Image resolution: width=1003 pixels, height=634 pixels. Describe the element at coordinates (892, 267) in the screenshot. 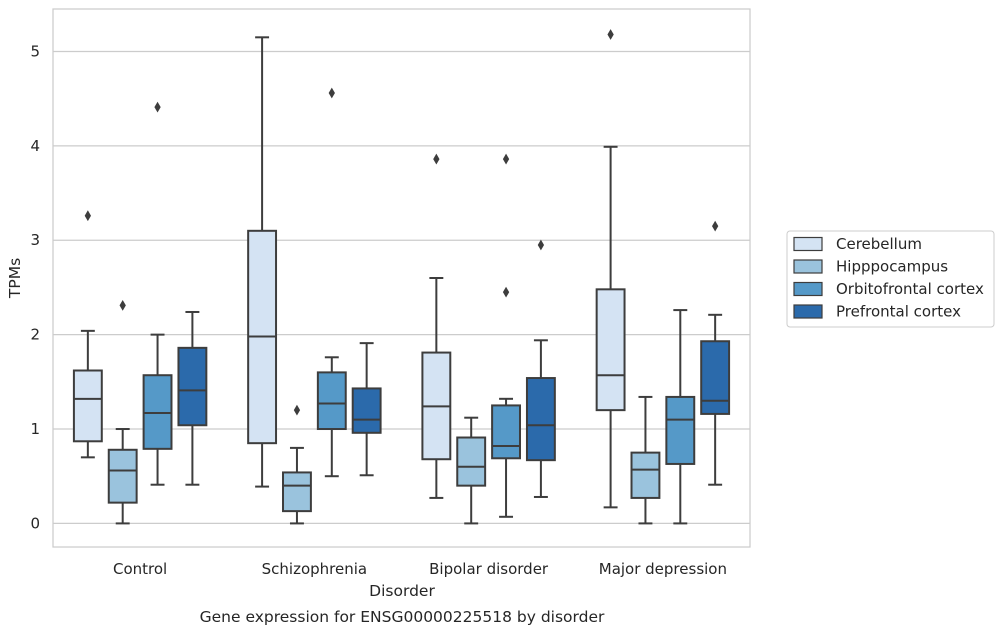

I see `legend-label: Hipppocampus` at that location.